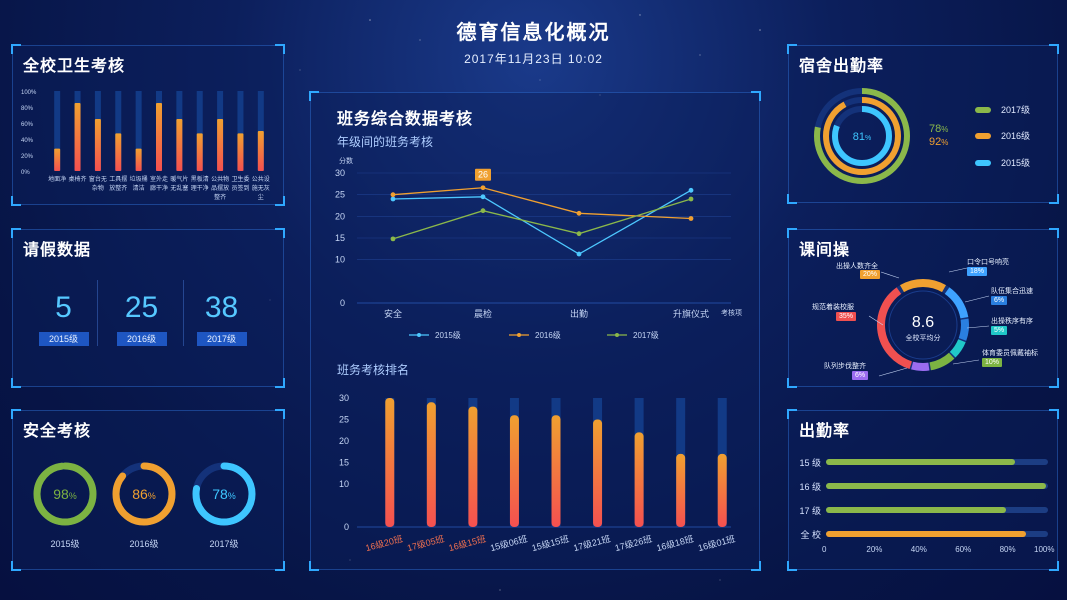  Describe the element at coordinates (25, 173) in the screenshot. I see `y-tick-label: 0%` at that location.